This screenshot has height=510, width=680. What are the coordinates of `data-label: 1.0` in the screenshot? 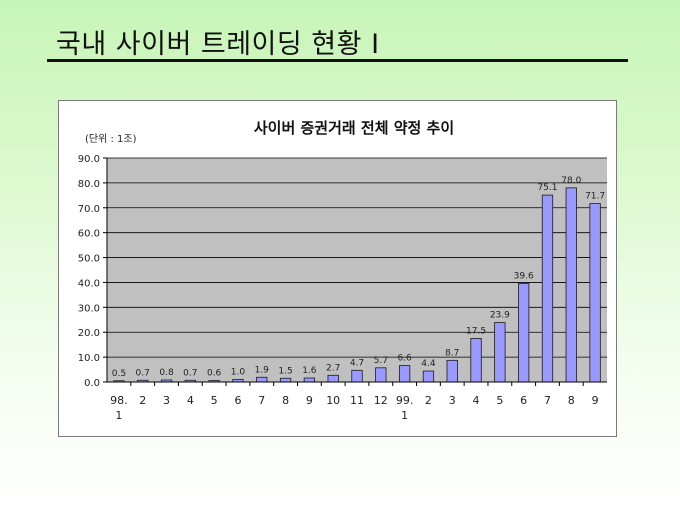 It's located at (238, 373).